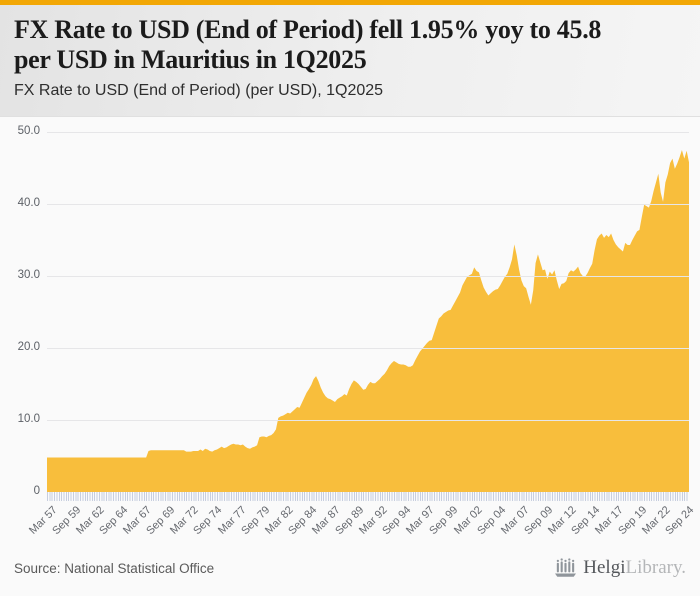 The width and height of the screenshot is (700, 596). What do you see at coordinates (190, 59) in the screenshot?
I see `page-title-line-2: per USD in Mauritius in 1Q2025` at bounding box center [190, 59].